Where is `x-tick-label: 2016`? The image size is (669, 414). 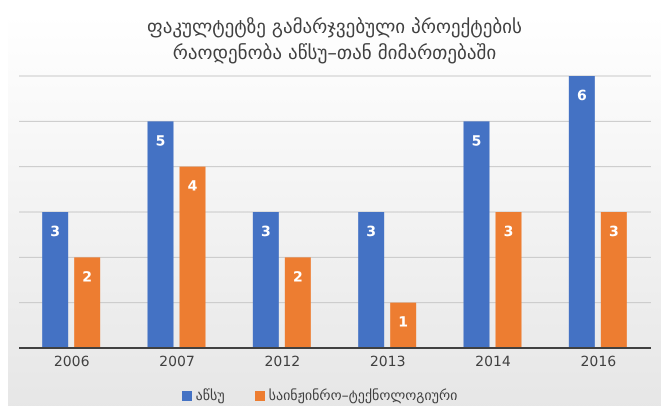
x-tick-label: 2016 is located at coordinates (598, 362).